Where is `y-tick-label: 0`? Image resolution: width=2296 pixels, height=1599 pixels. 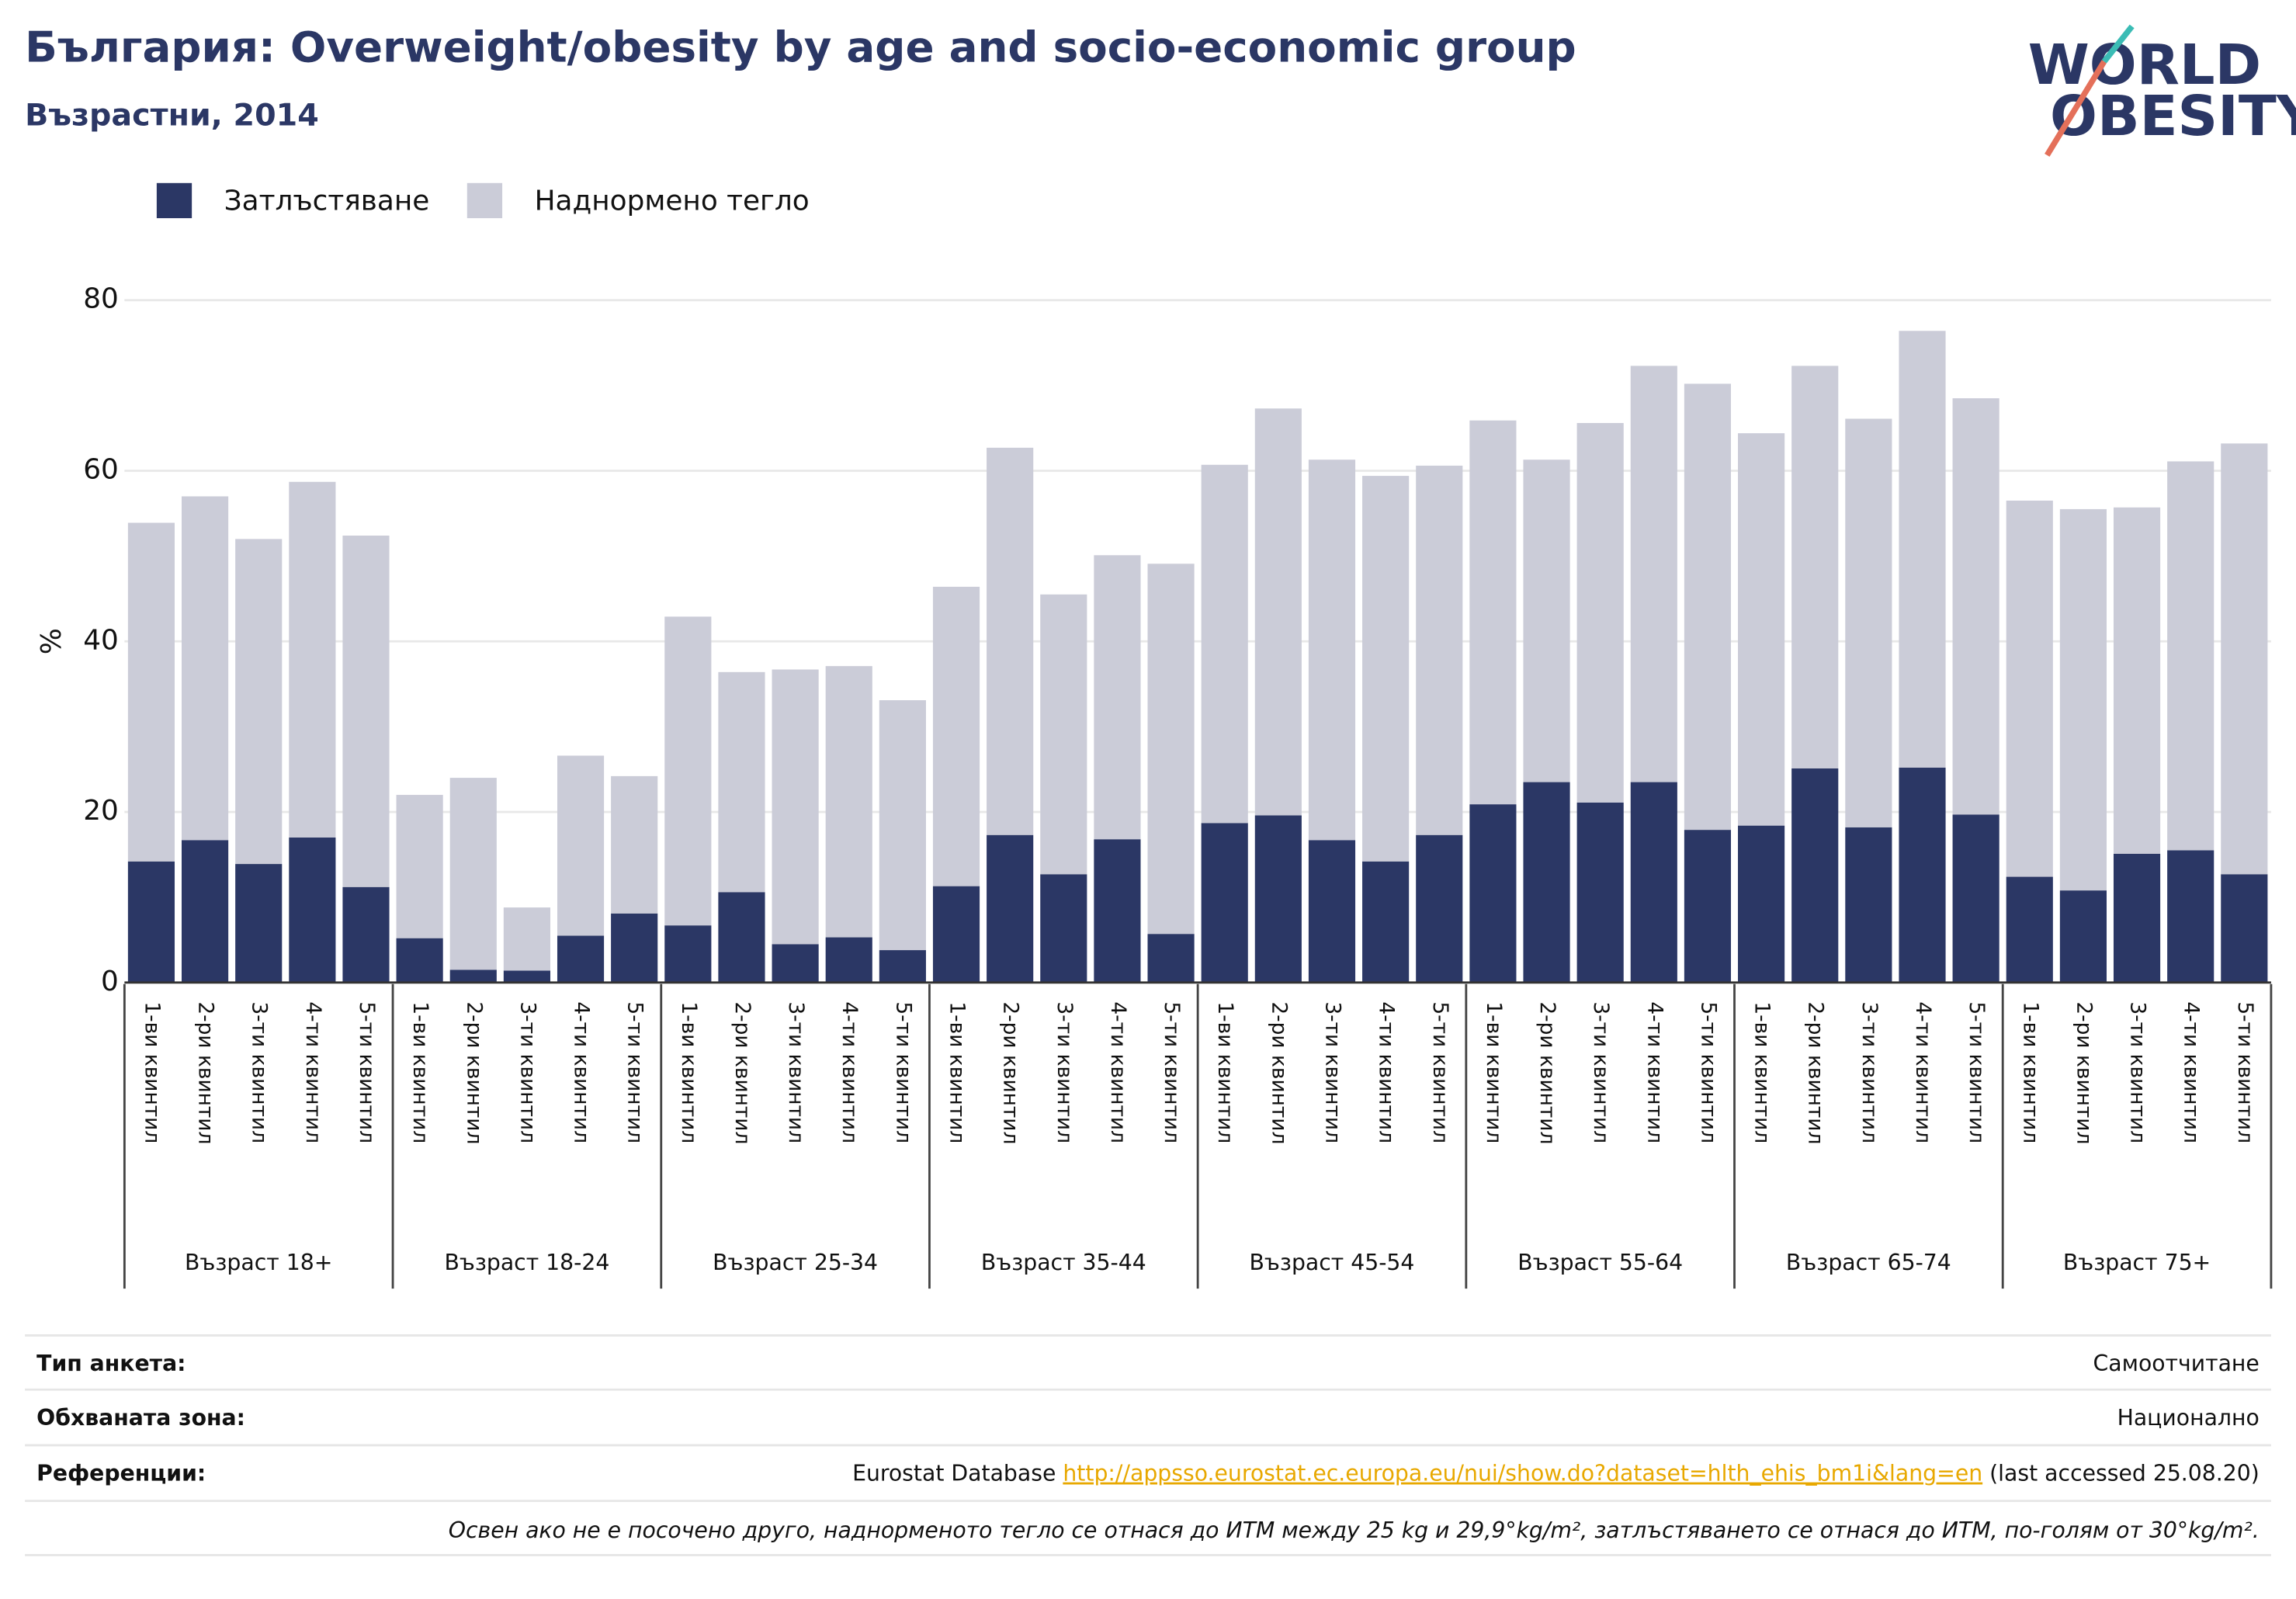 y-tick-label: 0 is located at coordinates (110, 981).